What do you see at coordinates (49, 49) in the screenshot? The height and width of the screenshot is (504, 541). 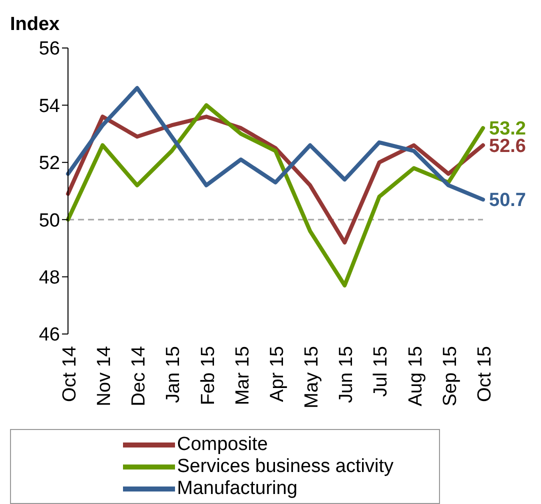 I see `y-tick-label: 56` at bounding box center [49, 49].